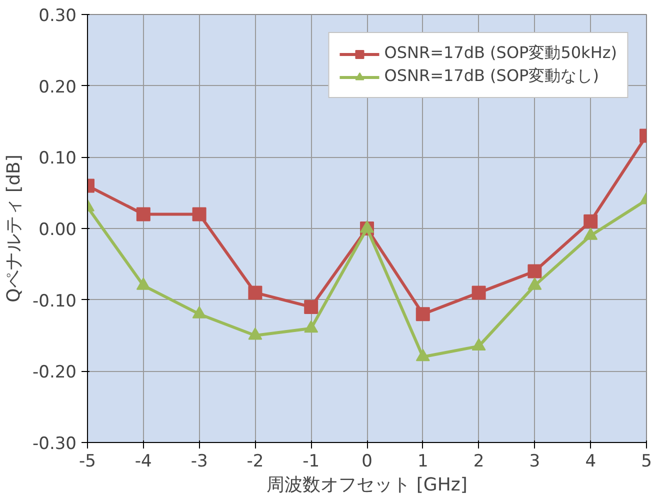  I want to click on x-tick-label: 0, so click(367, 462).